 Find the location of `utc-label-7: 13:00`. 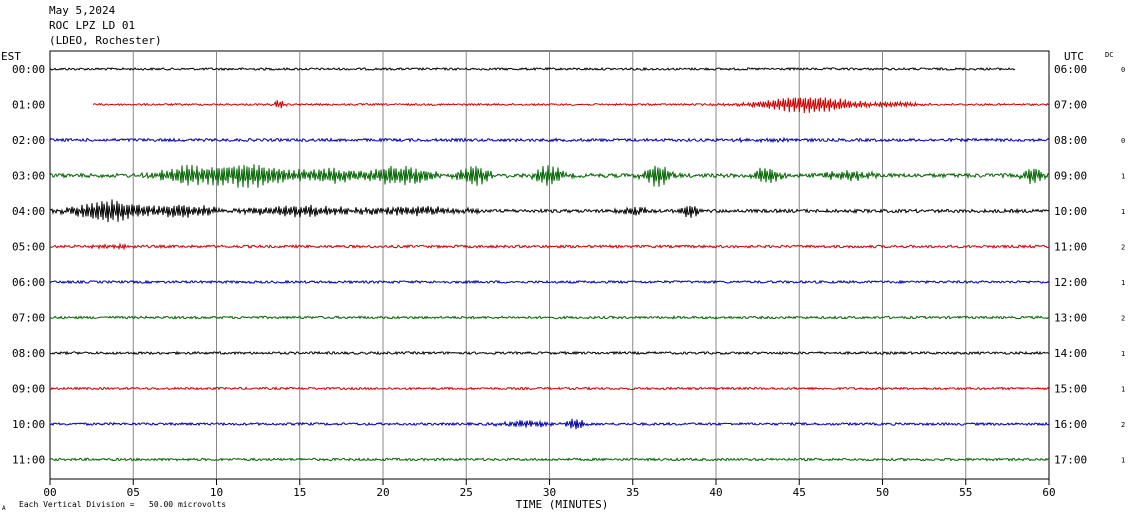

utc-label-7: 13:00 is located at coordinates (1070, 318).